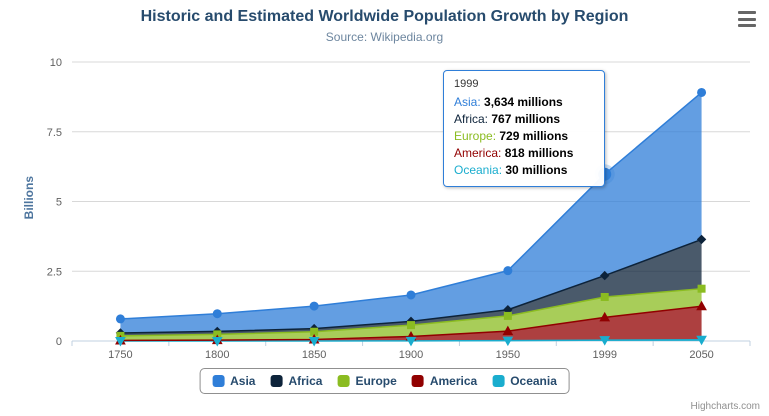 The image size is (769, 416). Describe the element at coordinates (59, 203) in the screenshot. I see `y-tick-label: 5` at that location.